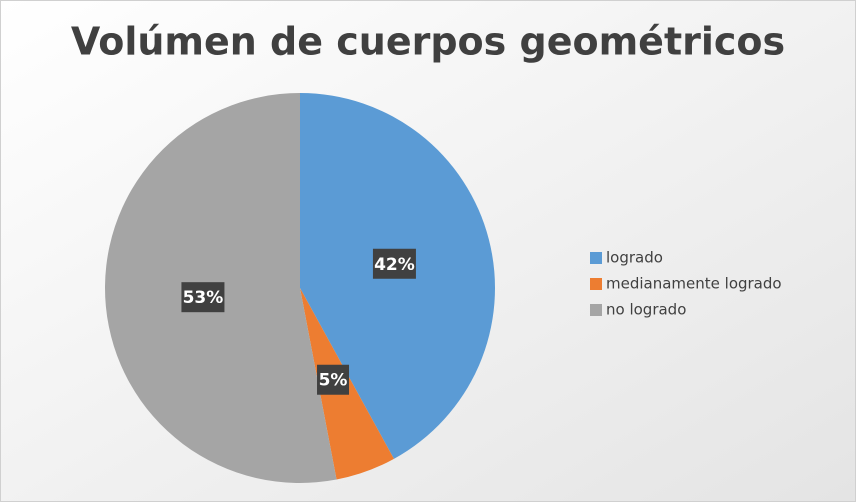 This screenshot has width=856, height=502. What do you see at coordinates (634, 258) in the screenshot?
I see `legend-label: logrado` at bounding box center [634, 258].